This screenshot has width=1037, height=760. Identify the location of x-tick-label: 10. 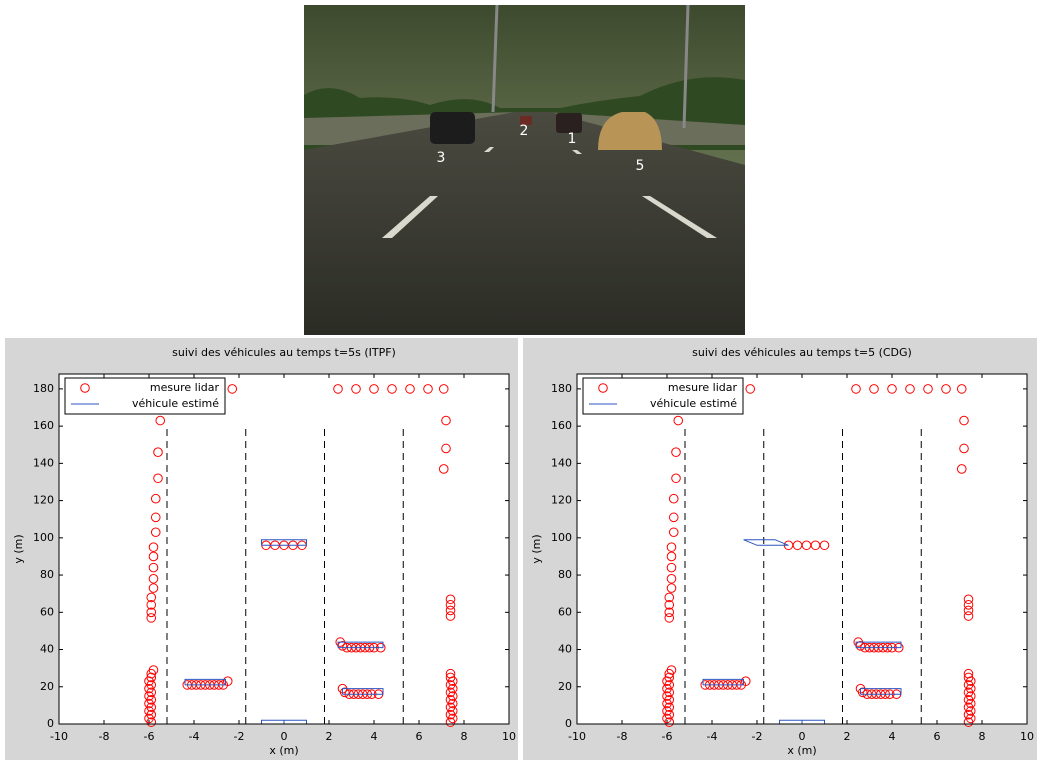
(1027, 736).